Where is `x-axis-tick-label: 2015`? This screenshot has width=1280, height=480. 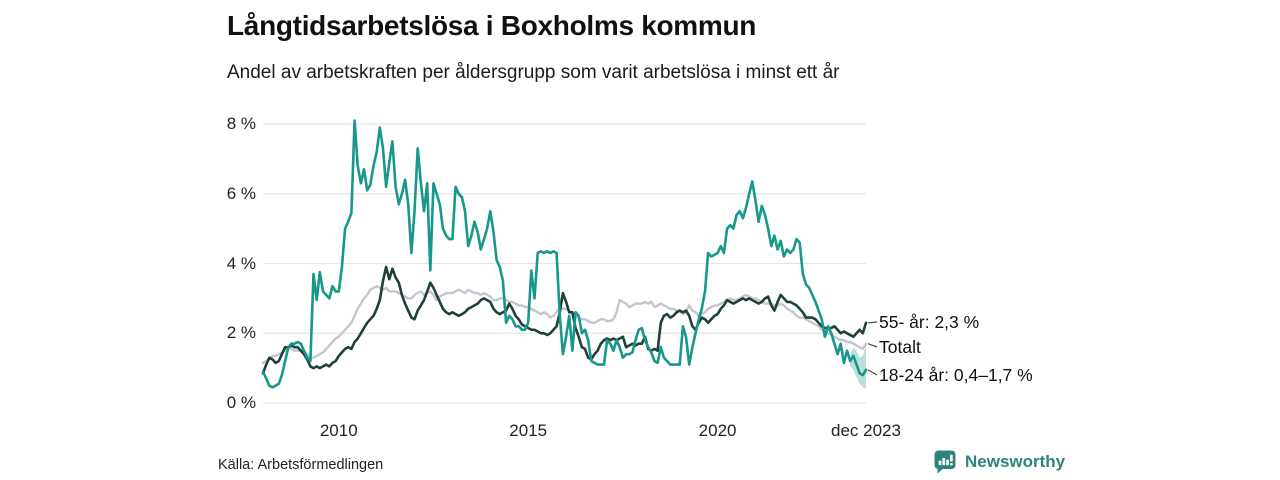 x-axis-tick-label: 2015 is located at coordinates (528, 430).